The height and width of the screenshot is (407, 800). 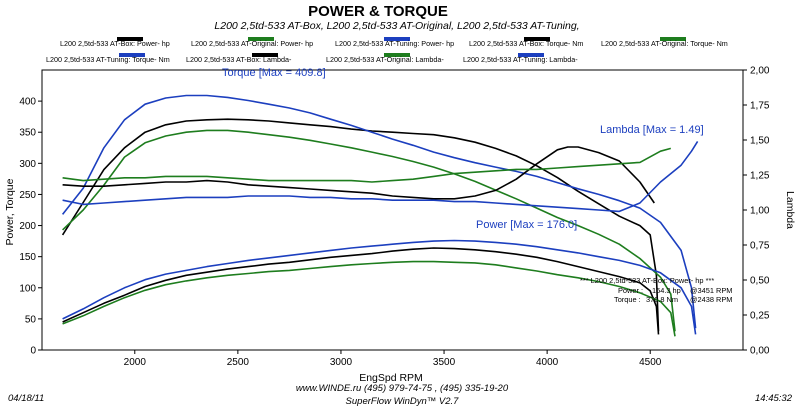 What do you see at coordinates (760, 71) in the screenshot?
I see `y-right-tick-label: 2,00` at bounding box center [760, 71].